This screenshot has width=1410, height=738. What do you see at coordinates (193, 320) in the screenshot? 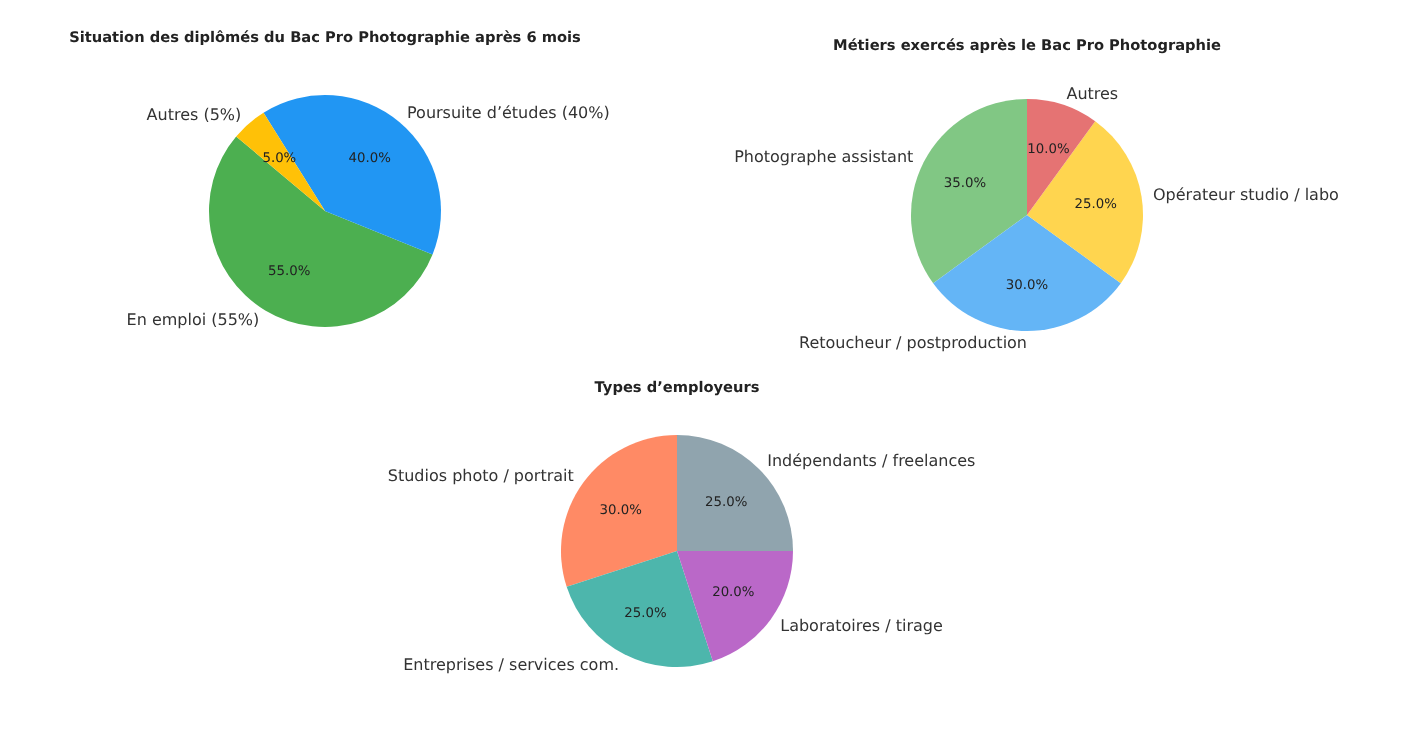
I see `slice-label: En emploi (55%)` at bounding box center [193, 320].